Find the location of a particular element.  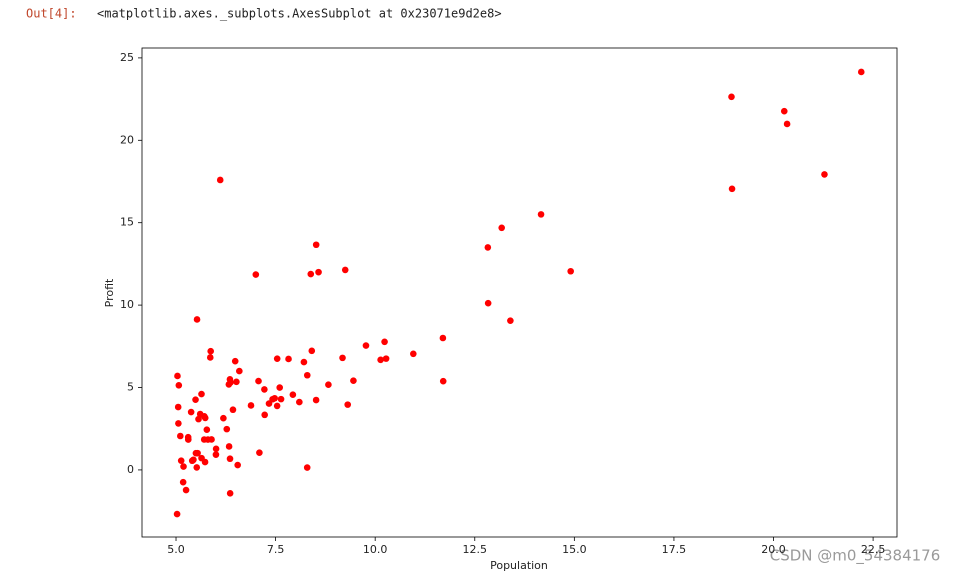

y-tick-label: 15 is located at coordinates (127, 222).